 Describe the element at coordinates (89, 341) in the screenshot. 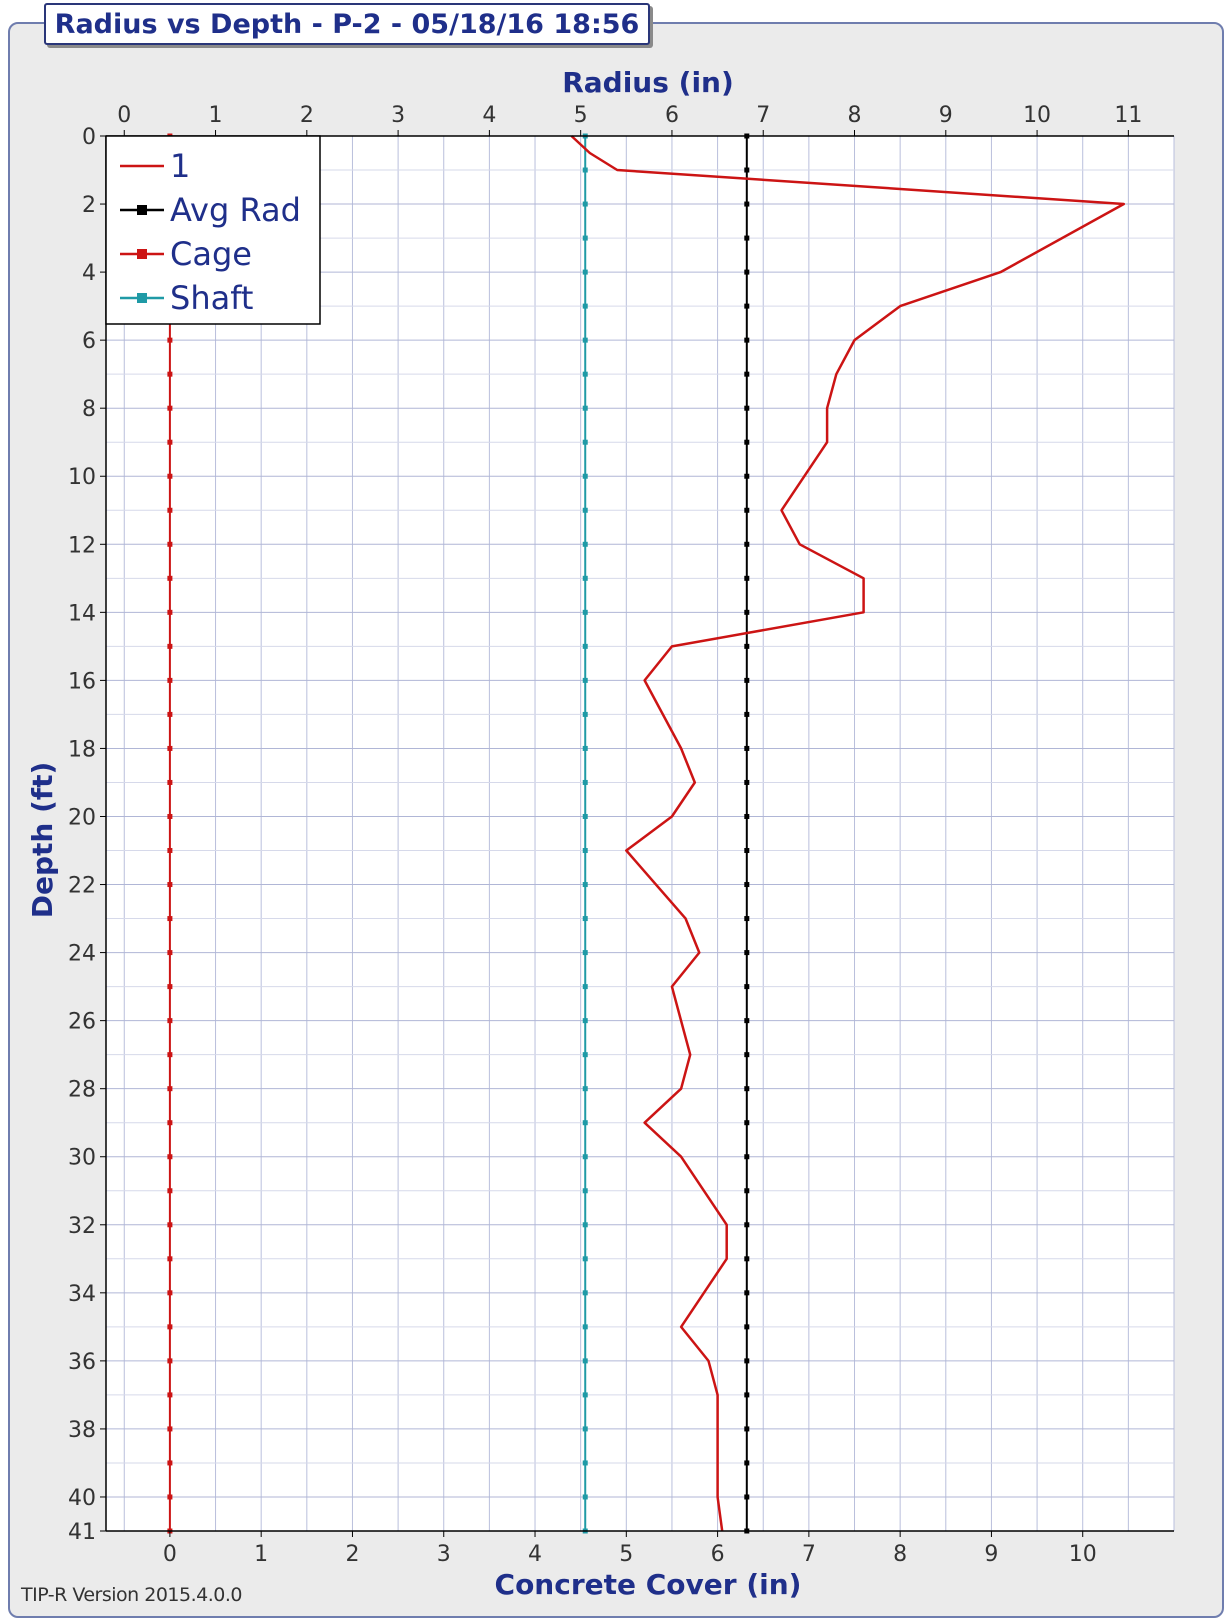

I see `left-tick-label: 6` at that location.